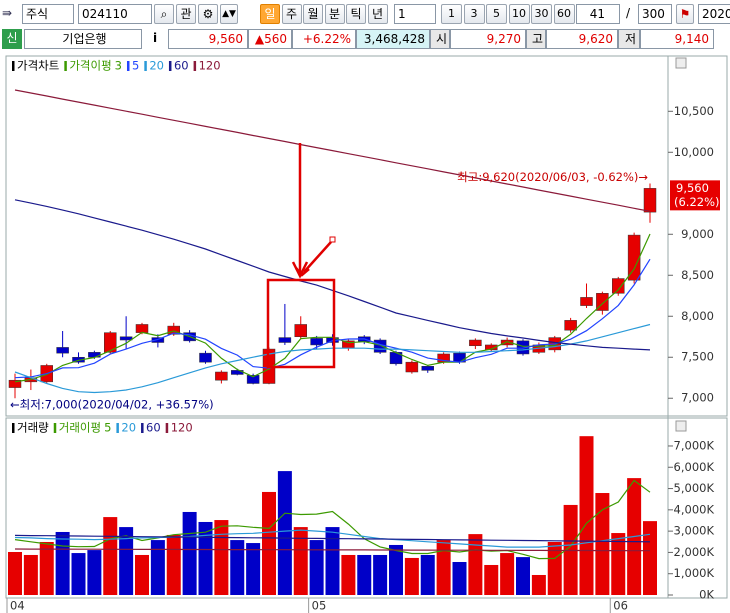 The width and height of the screenshot is (730, 613). I want to click on legend-label: 거래이평, so click(80, 428).